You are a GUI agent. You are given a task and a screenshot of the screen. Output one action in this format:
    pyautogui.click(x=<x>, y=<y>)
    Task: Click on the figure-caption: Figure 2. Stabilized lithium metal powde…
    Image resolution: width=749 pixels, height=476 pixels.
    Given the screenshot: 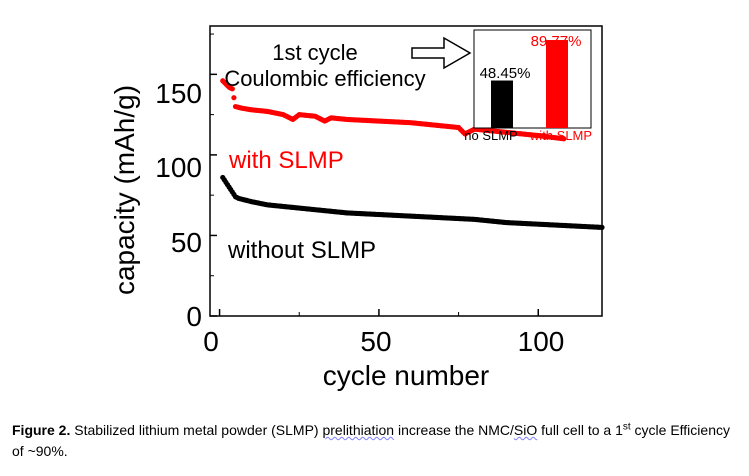 What is the action you would take?
    pyautogui.click(x=377, y=441)
    